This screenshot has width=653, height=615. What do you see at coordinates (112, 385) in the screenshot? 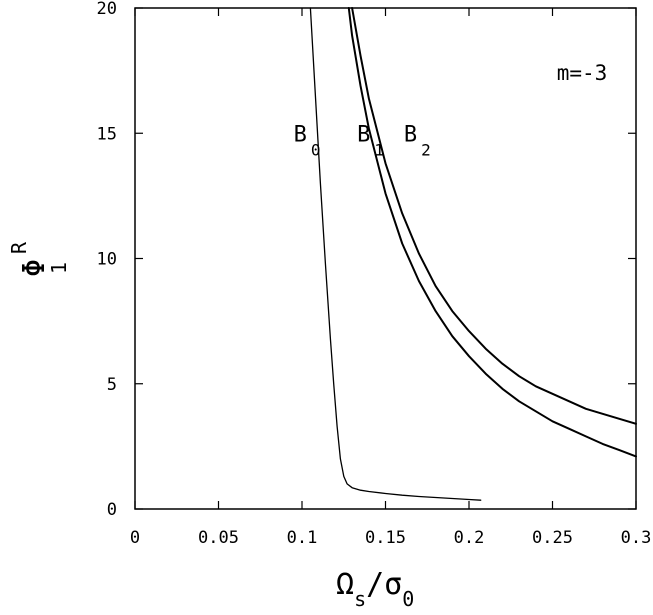
I see `y-tick-label: 5` at bounding box center [112, 385].